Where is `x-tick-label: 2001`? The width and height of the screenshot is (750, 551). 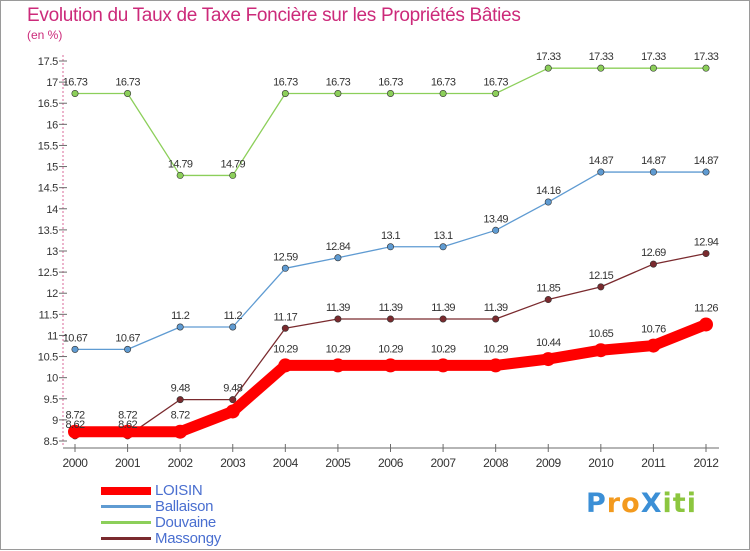 x-tick-label: 2001 is located at coordinates (128, 463).